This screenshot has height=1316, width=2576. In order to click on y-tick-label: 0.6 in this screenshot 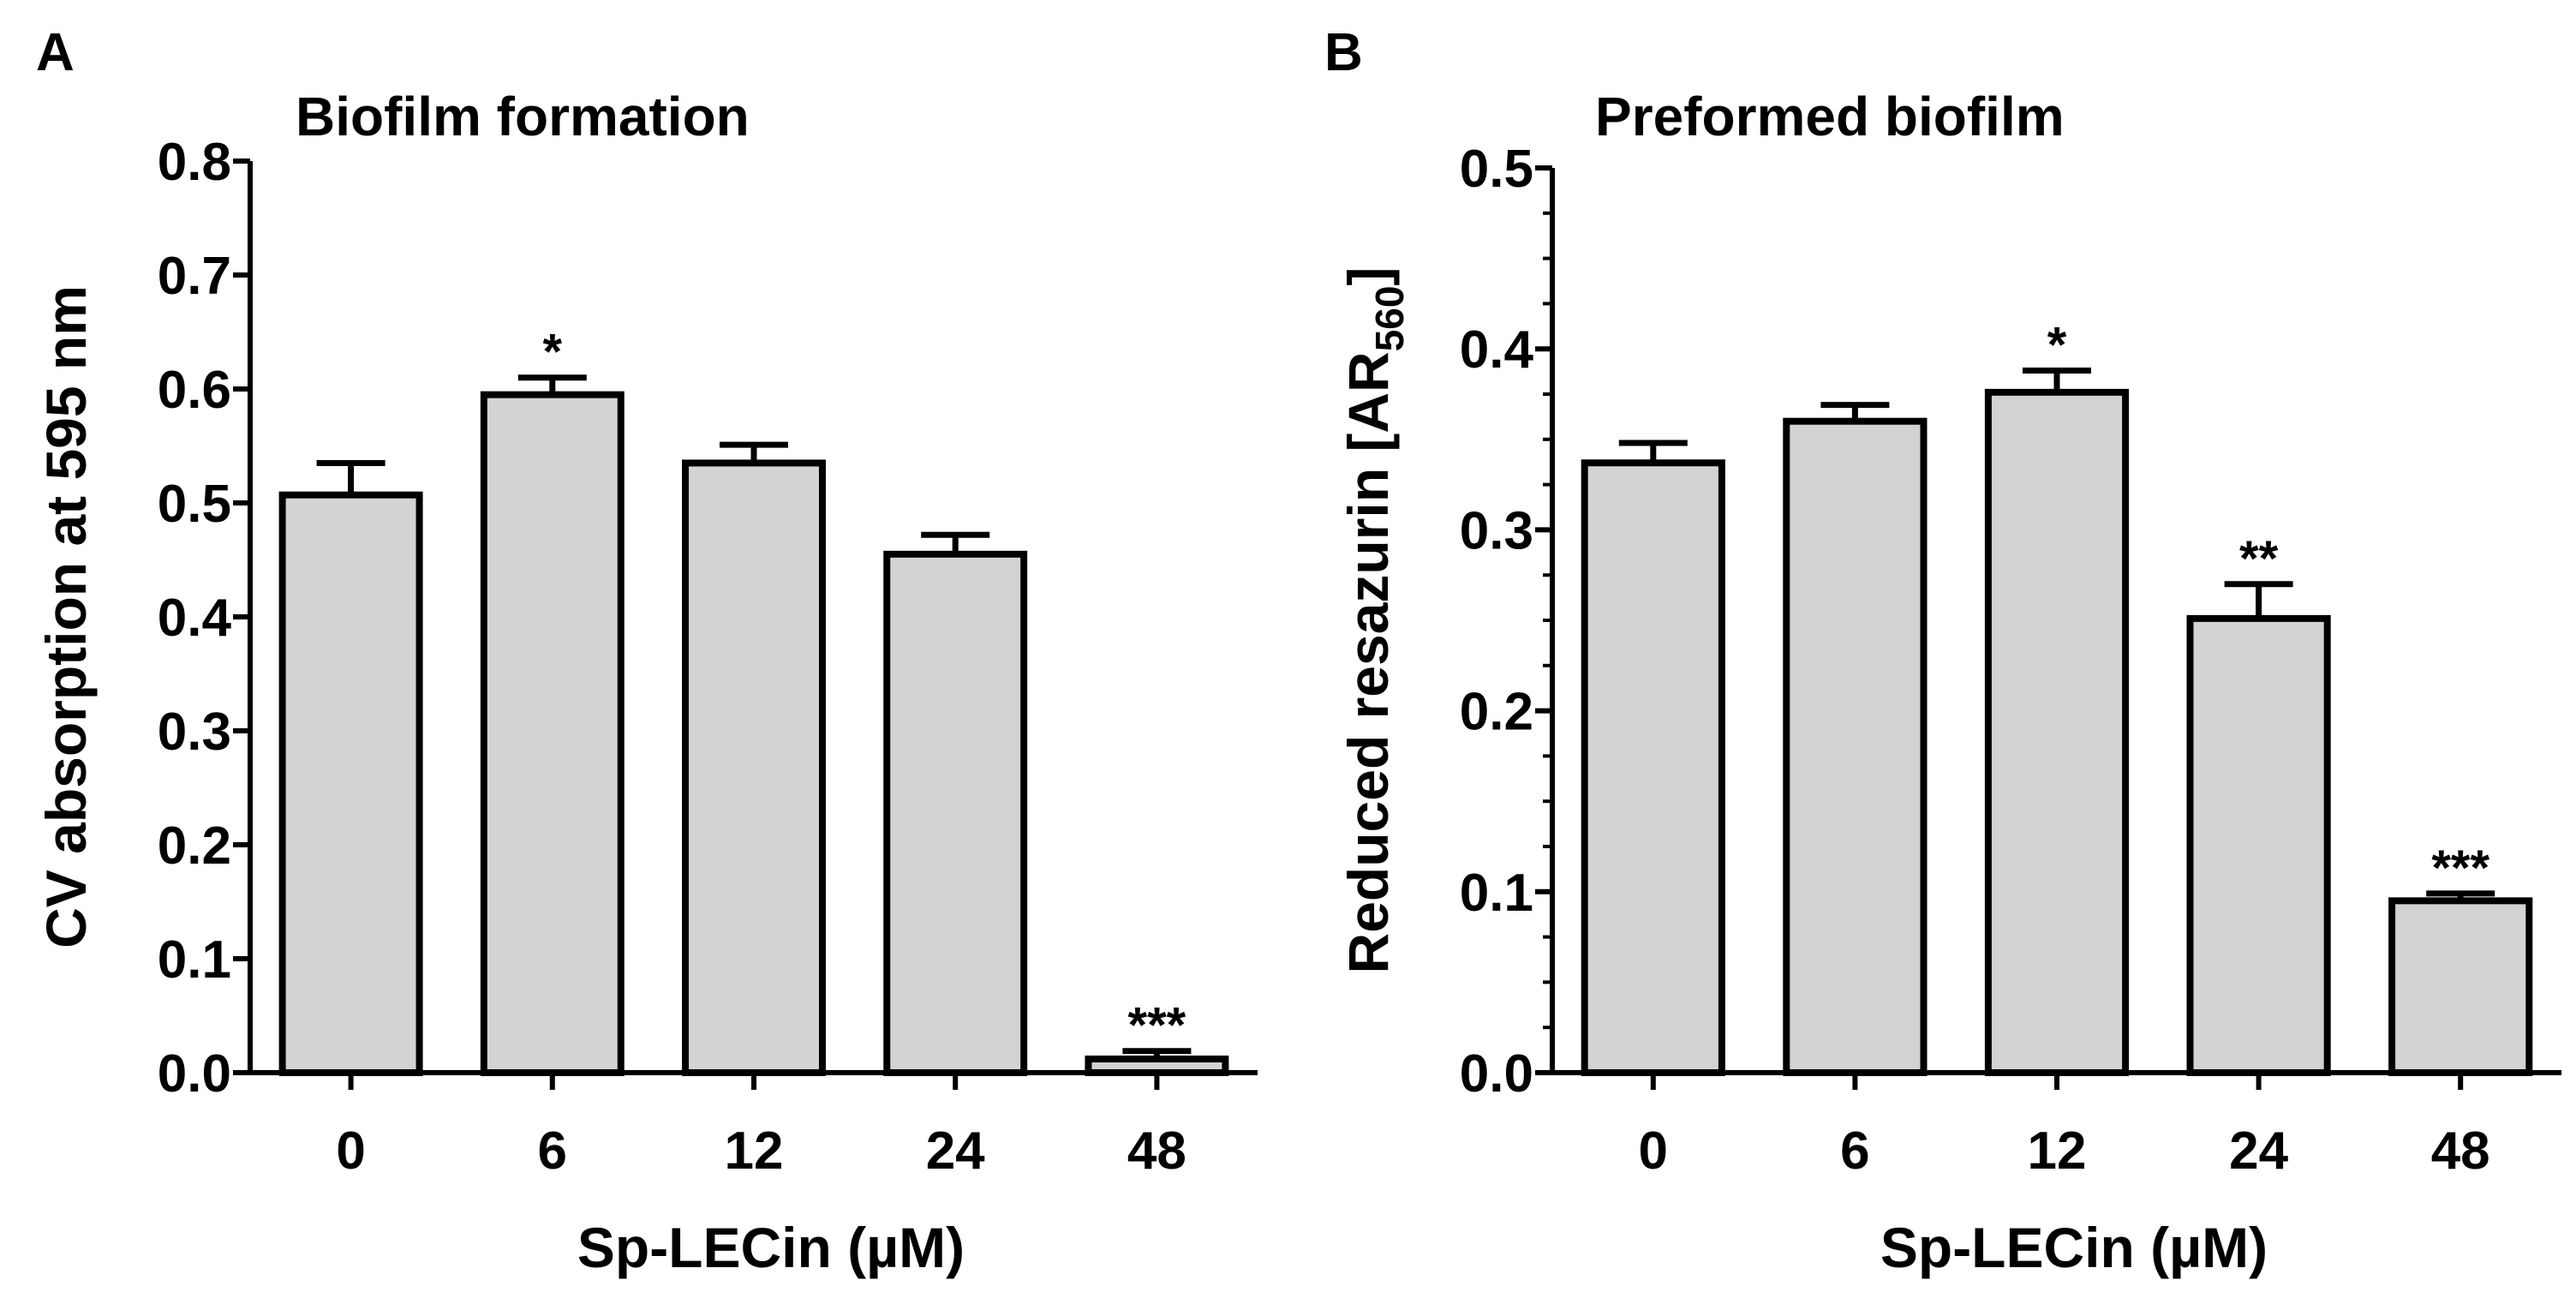, I will do `click(195, 390)`.